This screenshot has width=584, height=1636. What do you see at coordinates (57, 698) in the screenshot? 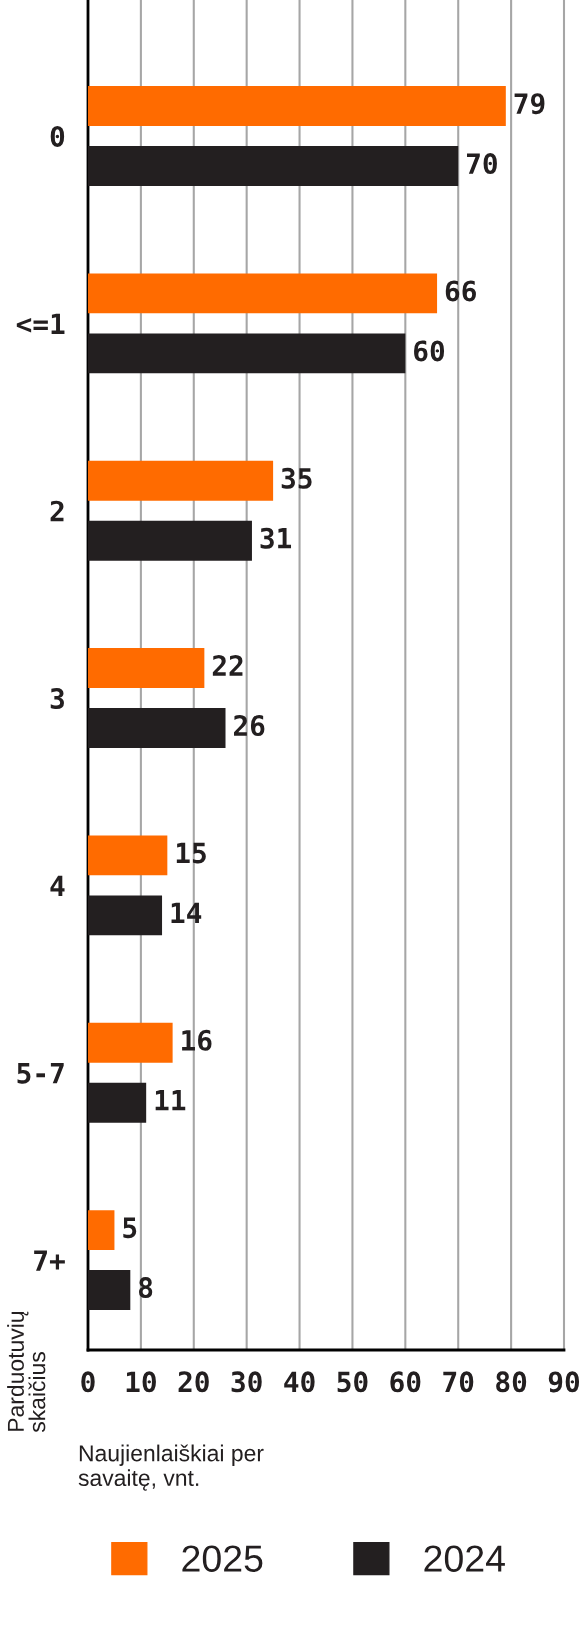
I see `y-tick-label: 3` at bounding box center [57, 698].